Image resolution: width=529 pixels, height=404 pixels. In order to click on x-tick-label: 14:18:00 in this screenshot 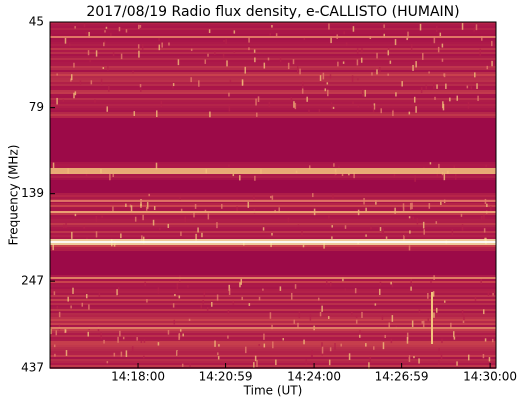, I will do `click(138, 377)`.